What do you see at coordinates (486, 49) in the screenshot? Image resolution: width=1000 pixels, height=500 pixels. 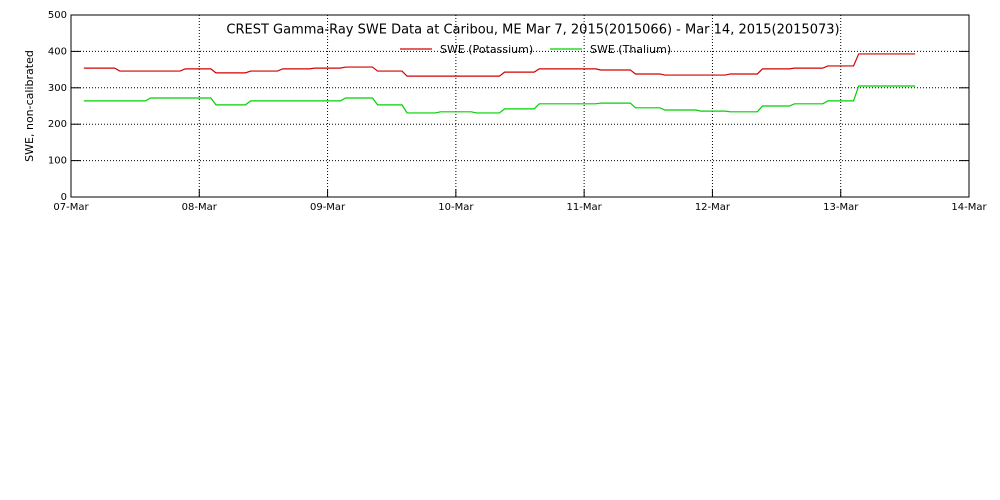 I see `legend-label: SWE (Potassium)` at bounding box center [486, 49].